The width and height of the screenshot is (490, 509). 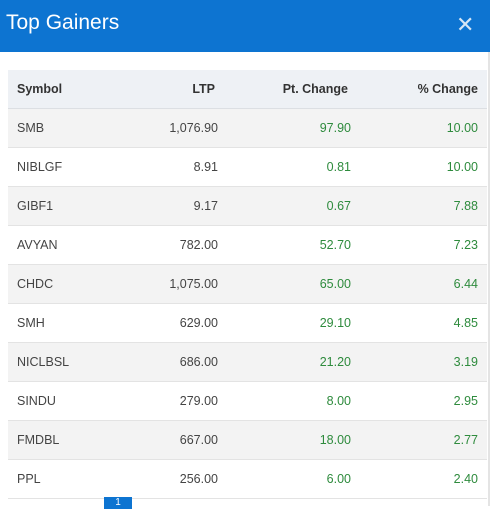 What do you see at coordinates (419, 284) in the screenshot?
I see `cell-pct-change: 6.44` at bounding box center [419, 284].